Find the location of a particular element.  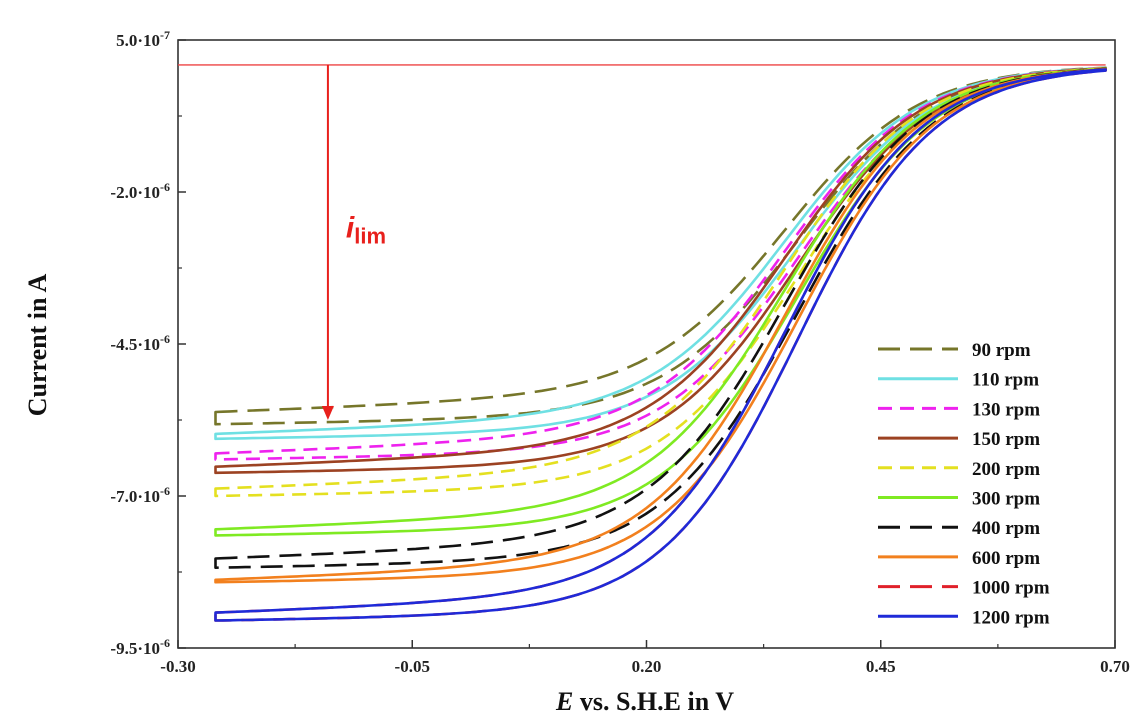

ilim-label: ilim is located at coordinates (366, 230).